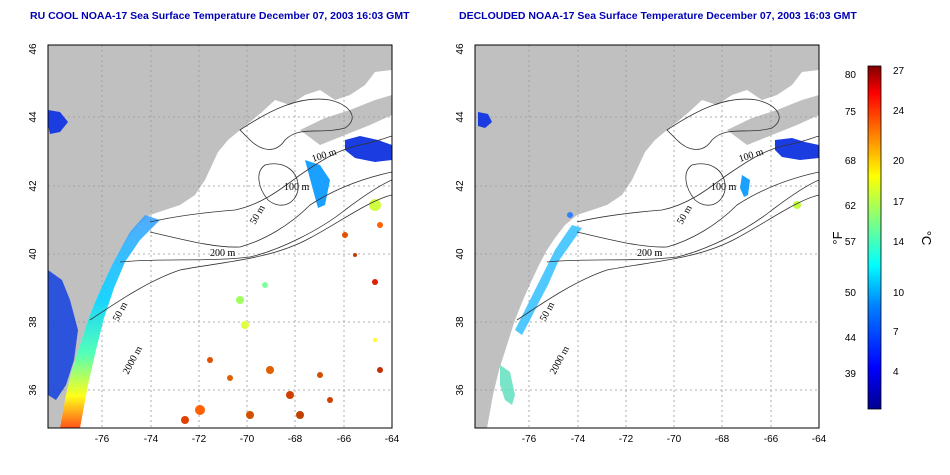 The height and width of the screenshot is (475, 950). What do you see at coordinates (851, 225) in the screenshot?
I see `colorbar-fahrenheit-ticks: 80 75 68 62 57 50 44 39` at bounding box center [851, 225].